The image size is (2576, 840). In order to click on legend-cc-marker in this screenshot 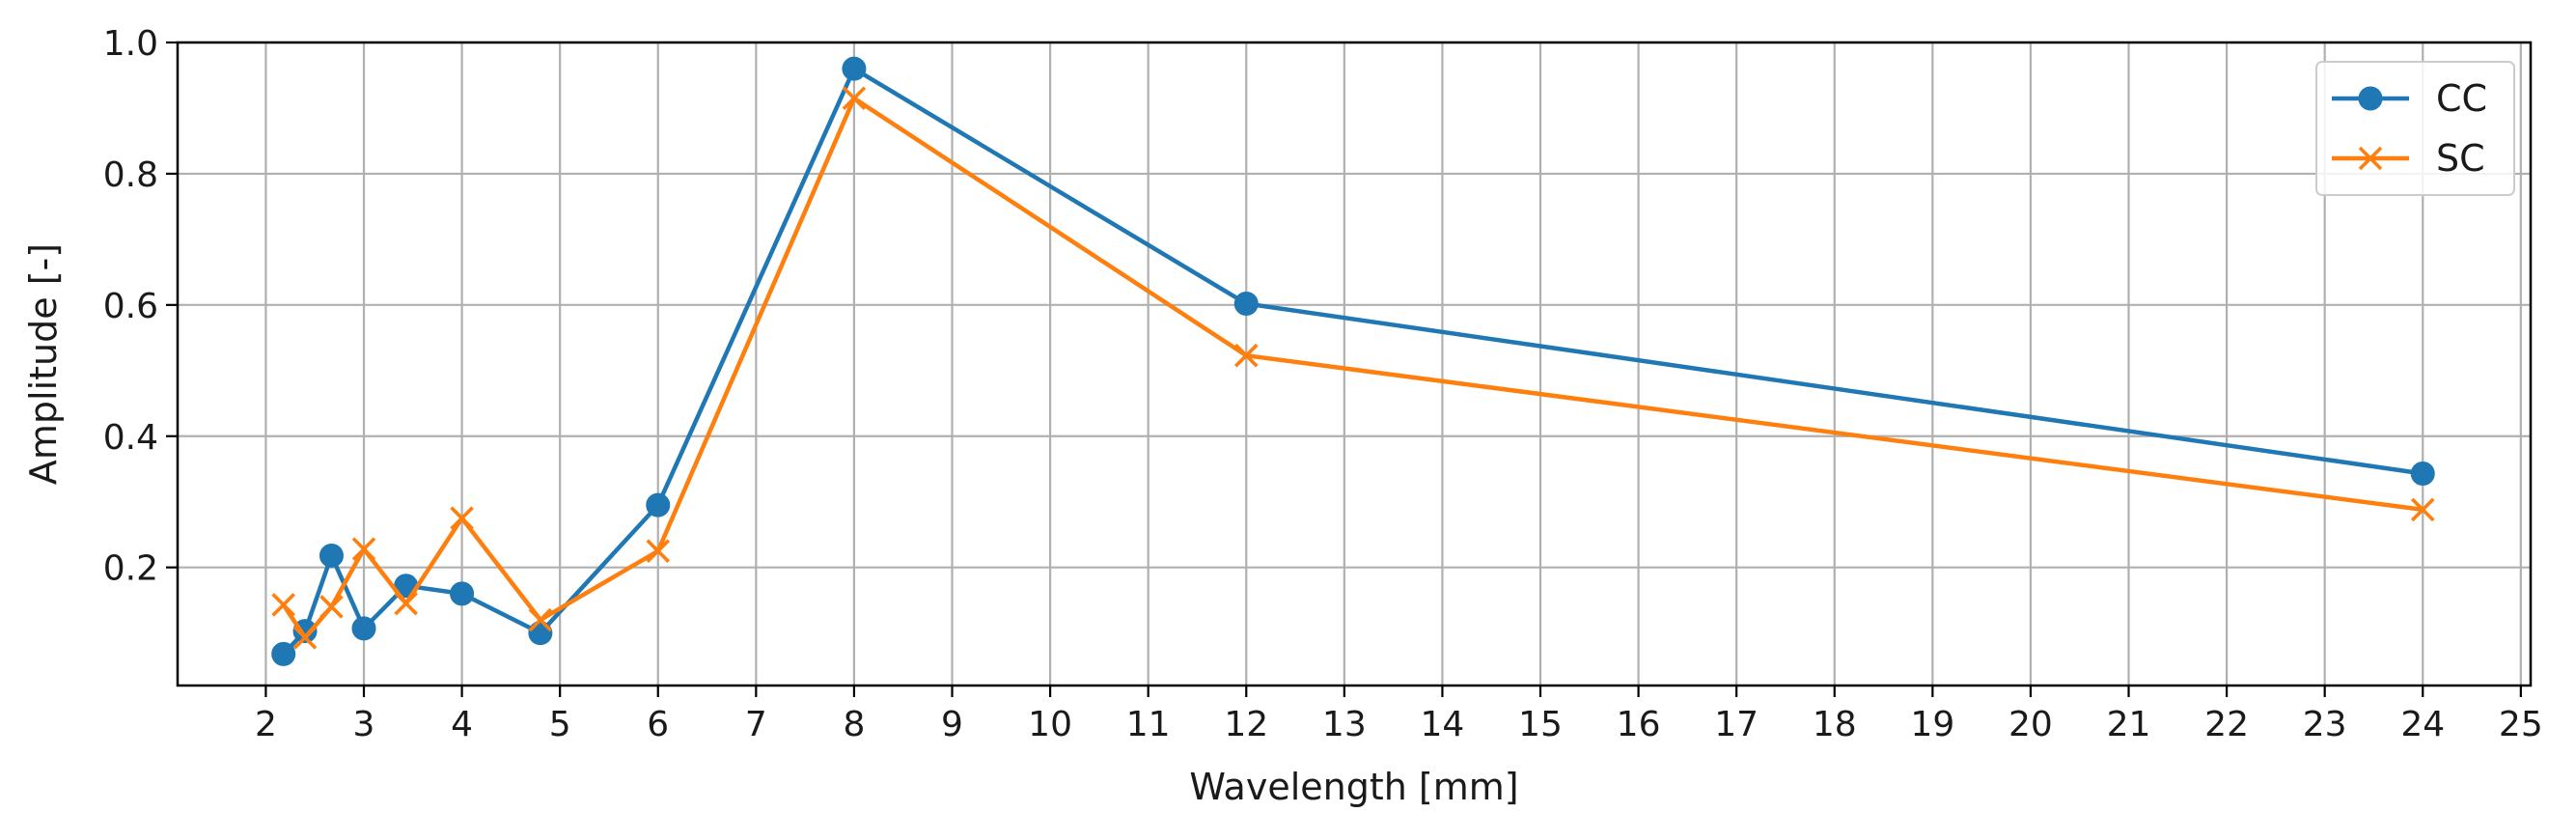, I will do `click(2370, 99)`.